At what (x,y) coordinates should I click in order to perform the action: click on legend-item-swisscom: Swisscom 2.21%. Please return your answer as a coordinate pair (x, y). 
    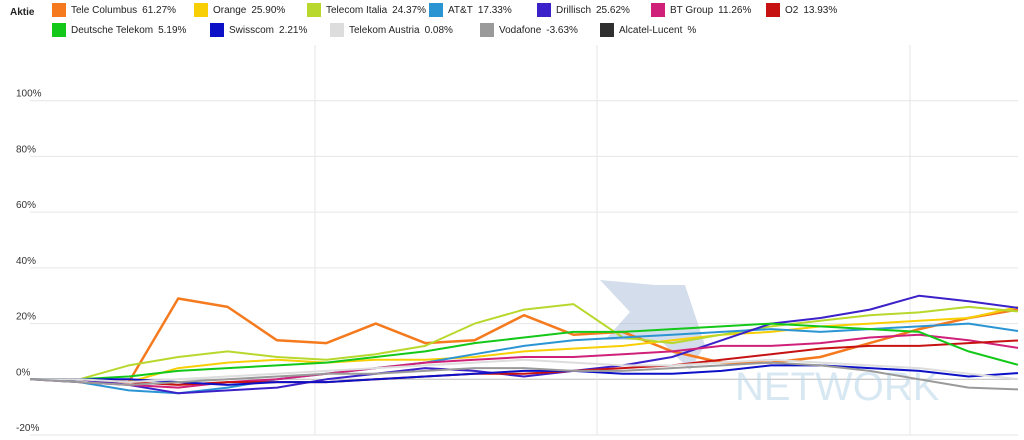
    Looking at the image, I should click on (258, 30).